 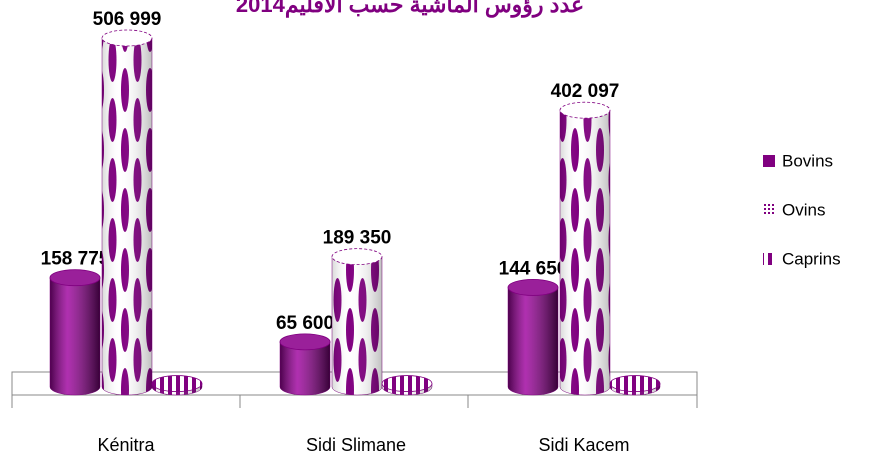 What do you see at coordinates (75, 259) in the screenshot?
I see `value-label: 158 775` at bounding box center [75, 259].